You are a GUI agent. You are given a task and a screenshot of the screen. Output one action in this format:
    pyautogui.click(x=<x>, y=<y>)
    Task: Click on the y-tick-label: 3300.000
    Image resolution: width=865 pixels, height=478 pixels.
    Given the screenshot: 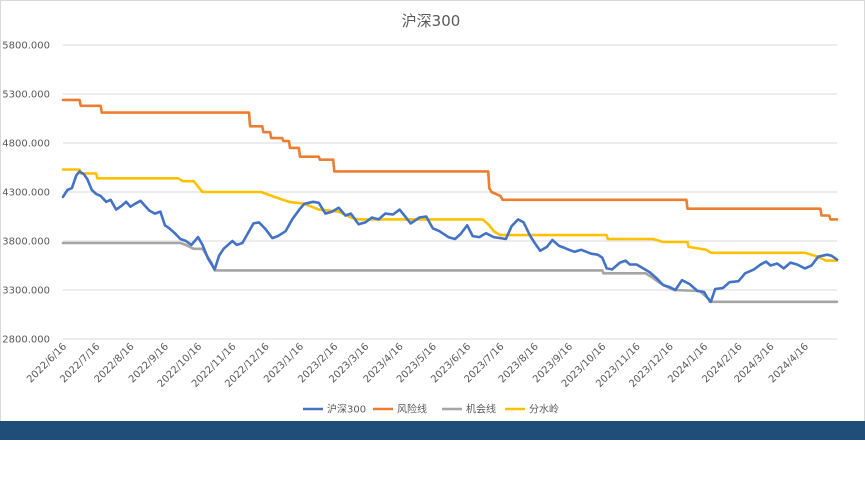 What is the action you would take?
    pyautogui.click(x=26, y=291)
    